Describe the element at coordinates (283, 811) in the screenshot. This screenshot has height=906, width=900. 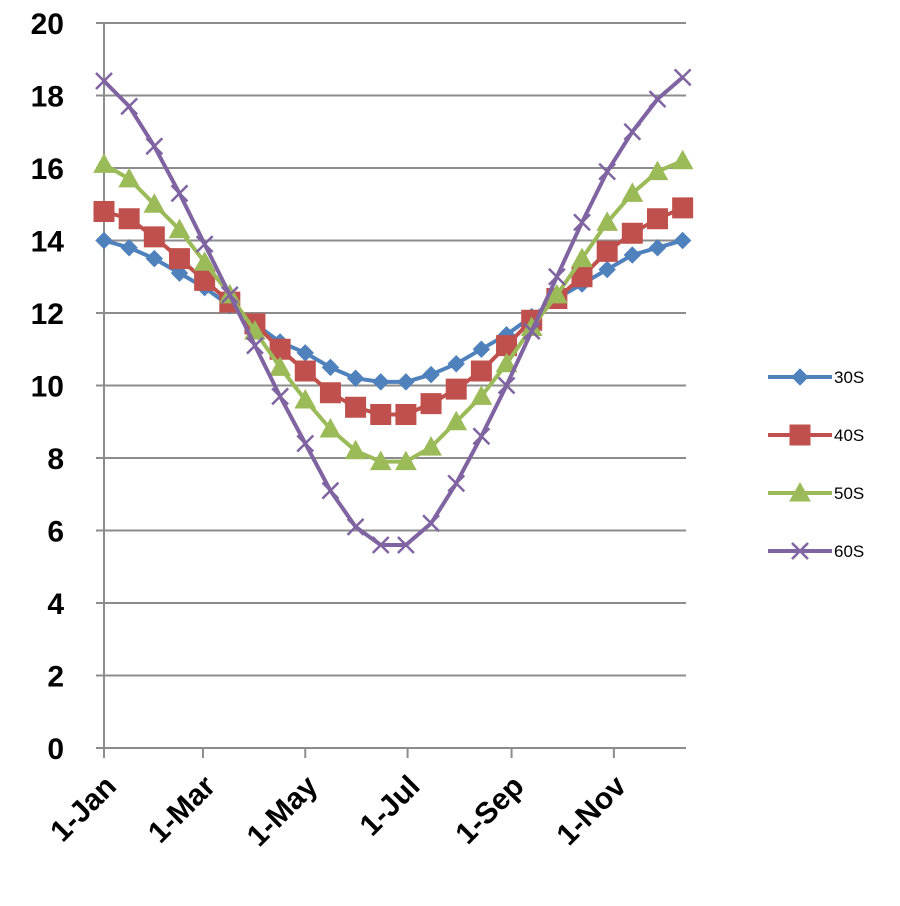
I see `x-tick-label: 1-May` at that location.